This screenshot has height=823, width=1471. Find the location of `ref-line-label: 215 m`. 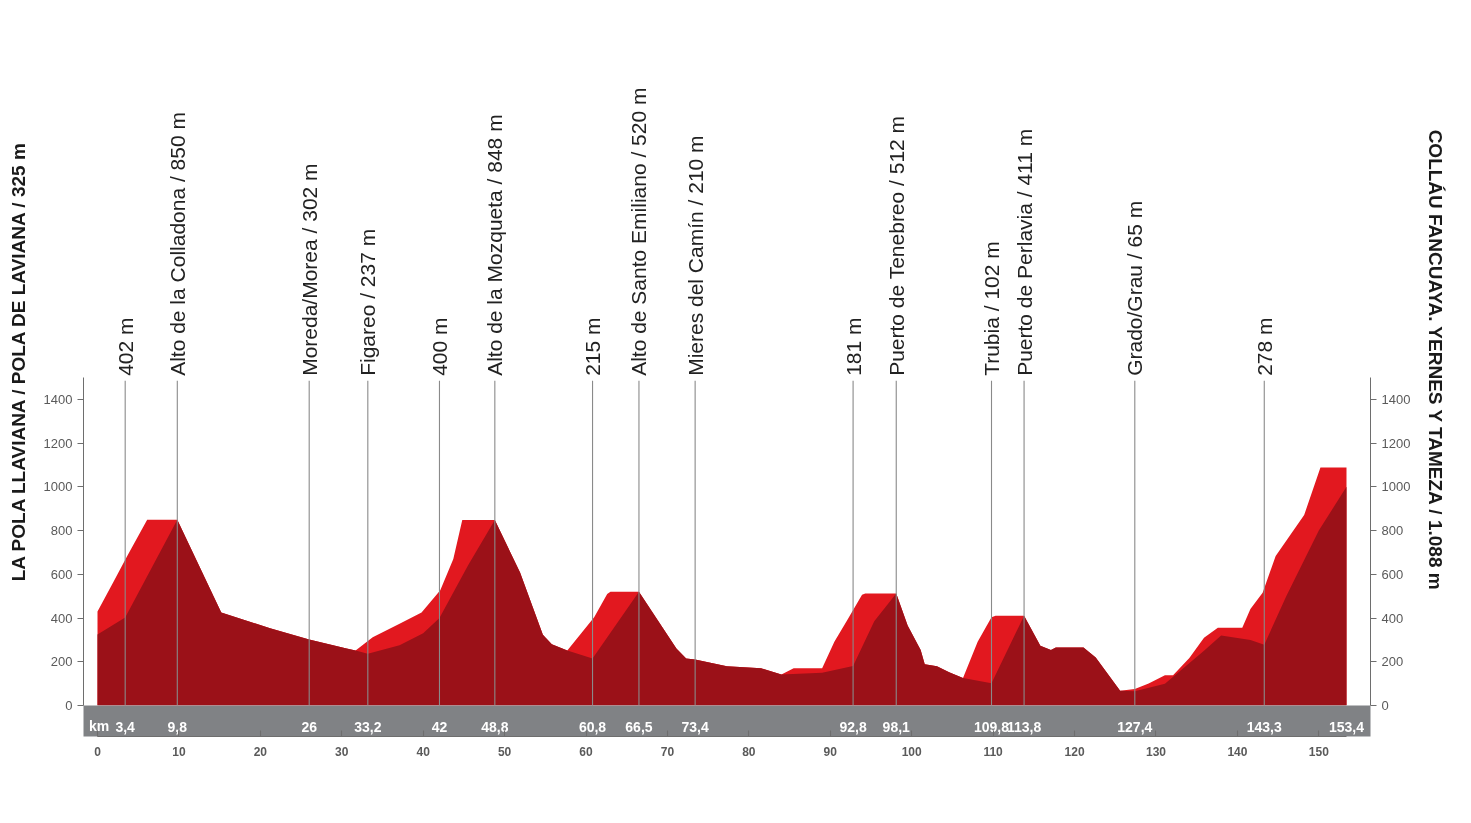

ref-line-label: 215 m is located at coordinates (593, 346).